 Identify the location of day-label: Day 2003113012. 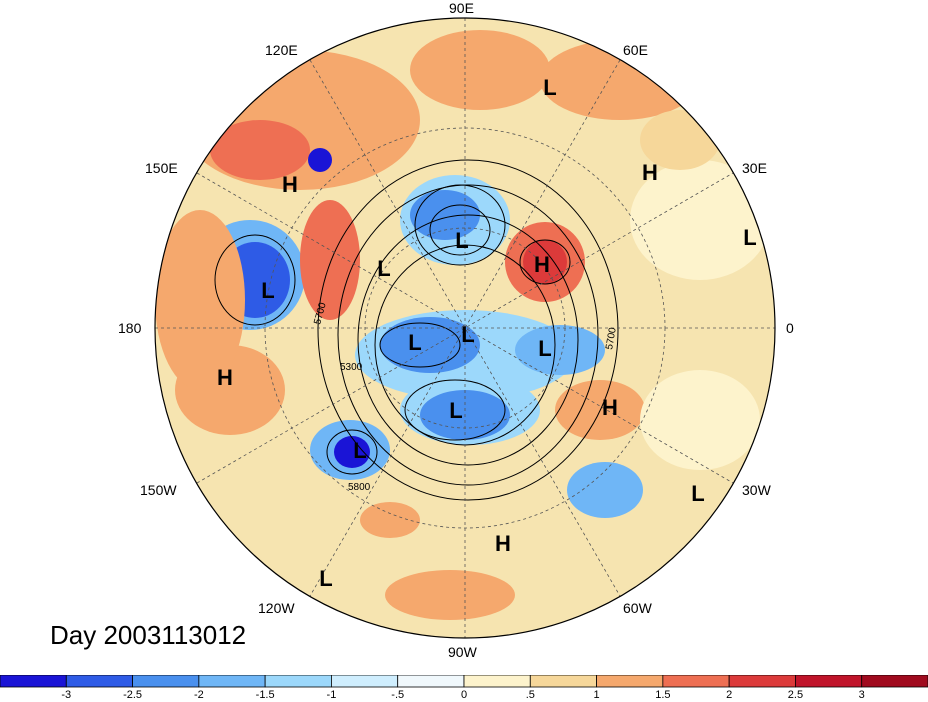
(148, 635).